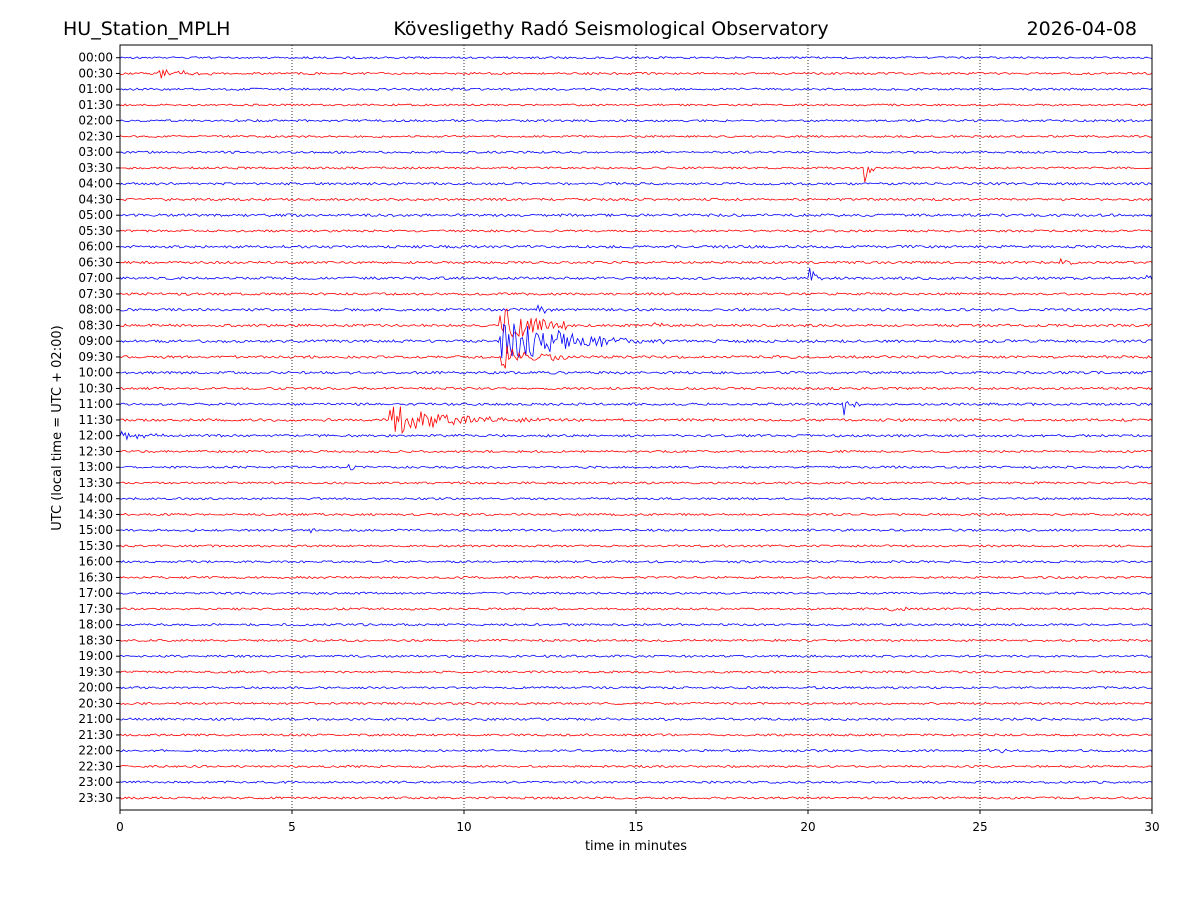  What do you see at coordinates (95, 184) in the screenshot?
I see `y-tick-label: 04:00` at bounding box center [95, 184].